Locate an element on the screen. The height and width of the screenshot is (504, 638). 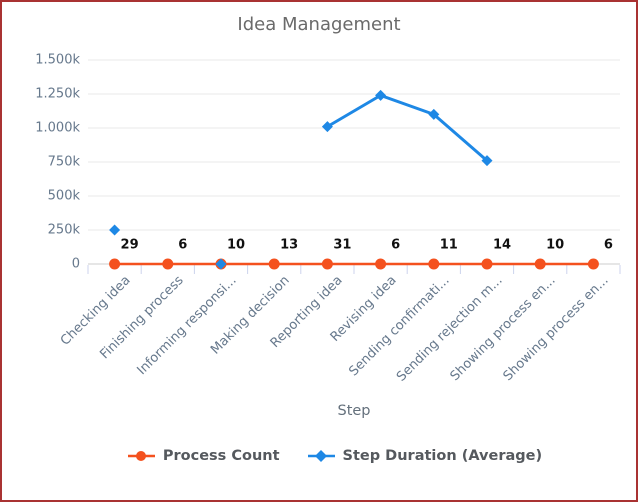
legend-label-process-count: Process Count is located at coordinates (221, 456).